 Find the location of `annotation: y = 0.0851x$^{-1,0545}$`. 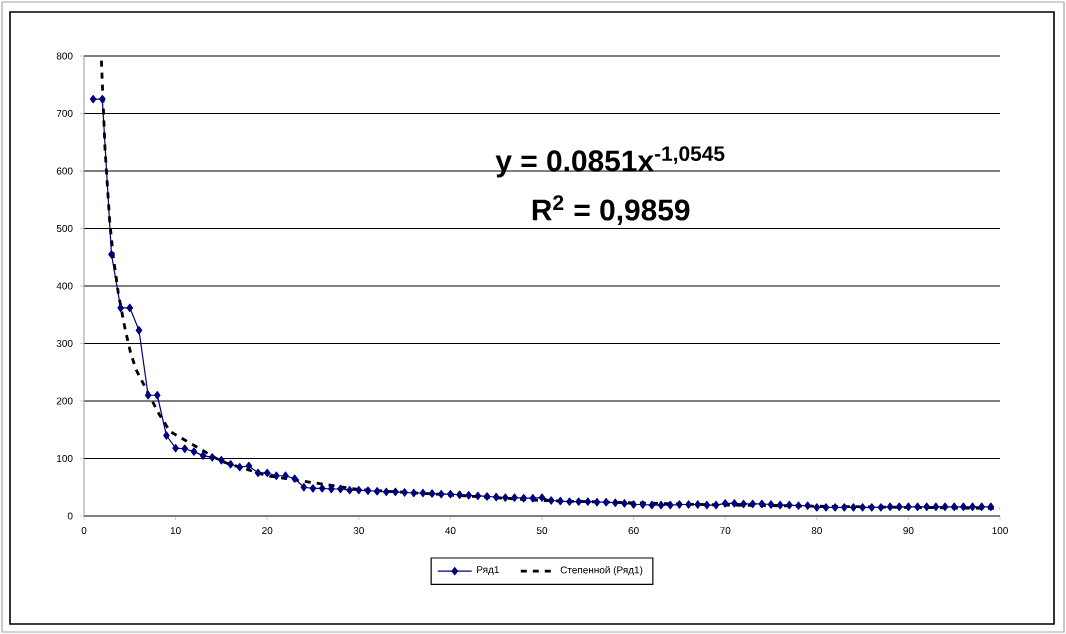

annotation: y = 0.0851x$^{-1,0545}$ is located at coordinates (610, 162).